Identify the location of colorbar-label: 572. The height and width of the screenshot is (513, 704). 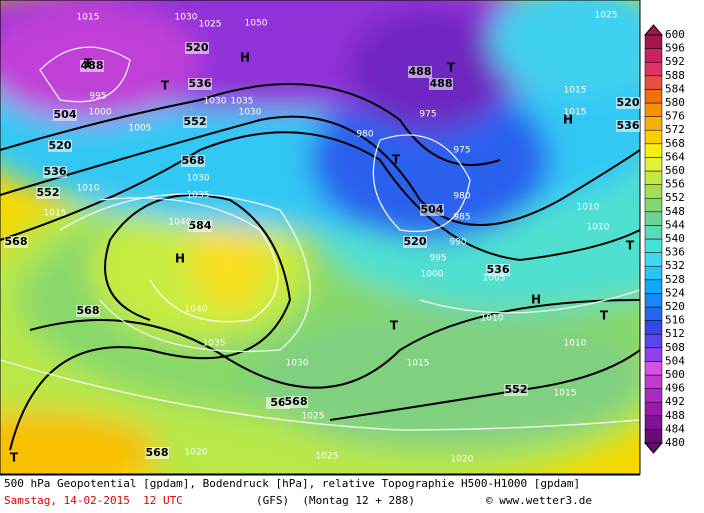
(675, 129).